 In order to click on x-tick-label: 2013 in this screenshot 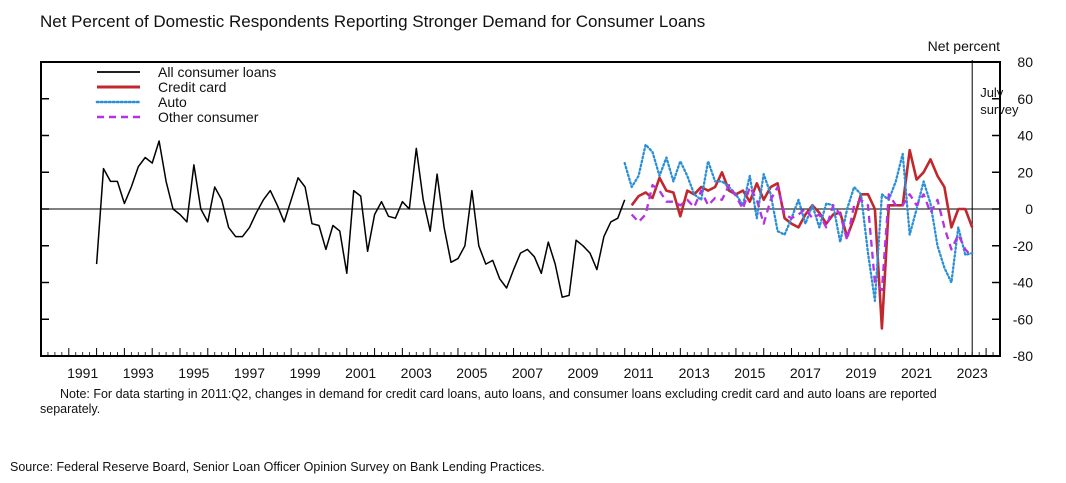, I will do `click(694, 373)`.